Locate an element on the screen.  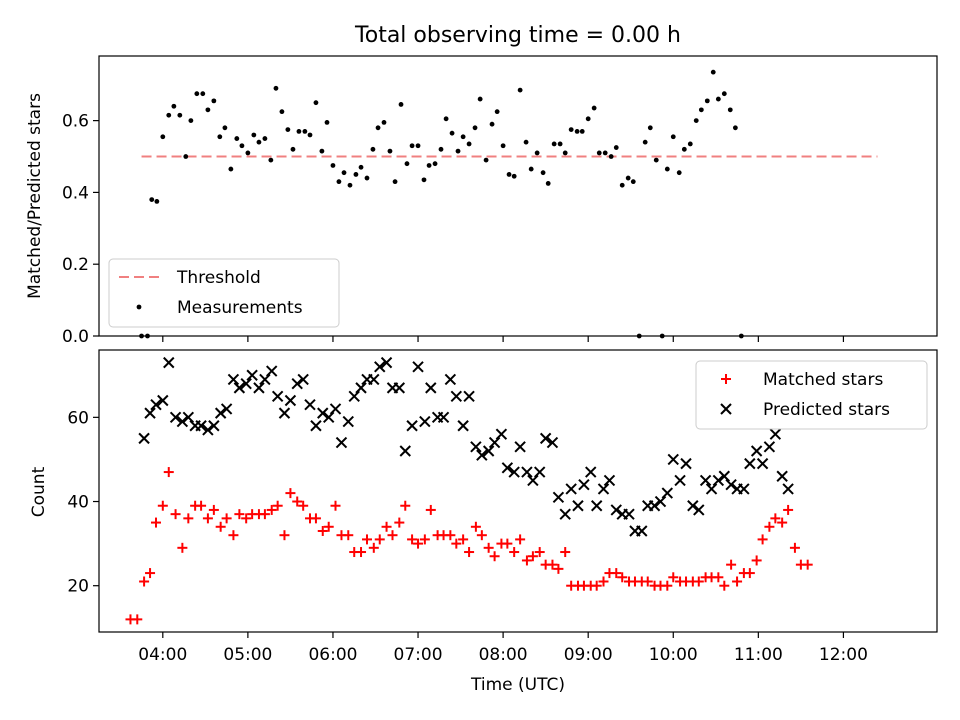
ratio-y-tick-label: 0.2 is located at coordinates (75, 265).